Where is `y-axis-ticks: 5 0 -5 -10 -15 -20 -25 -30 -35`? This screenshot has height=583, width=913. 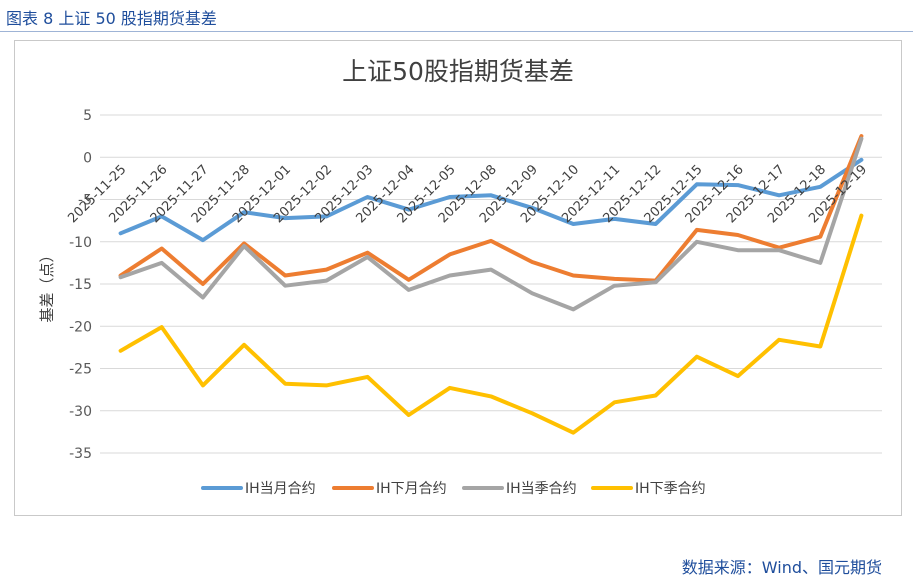 y-axis-ticks: 5 0 -5 -10 -15 -20 -25 -30 -35 is located at coordinates (80, 285).